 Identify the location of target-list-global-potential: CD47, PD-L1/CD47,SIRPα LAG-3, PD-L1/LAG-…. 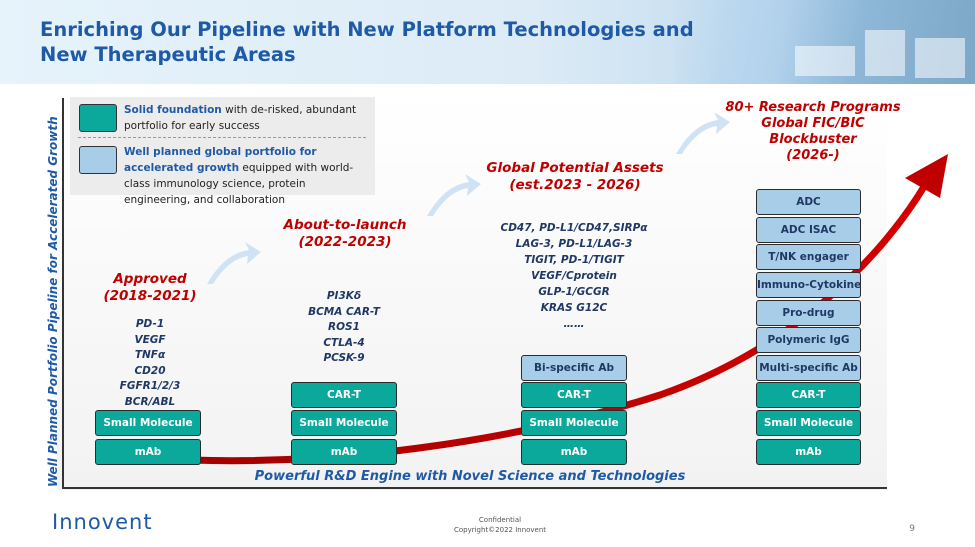
(574, 276).